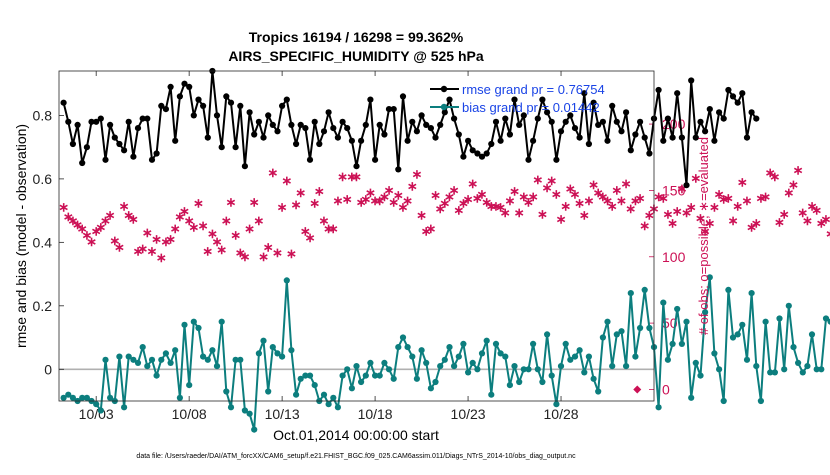  I want to click on y2-tick-label: 100, so click(674, 257).